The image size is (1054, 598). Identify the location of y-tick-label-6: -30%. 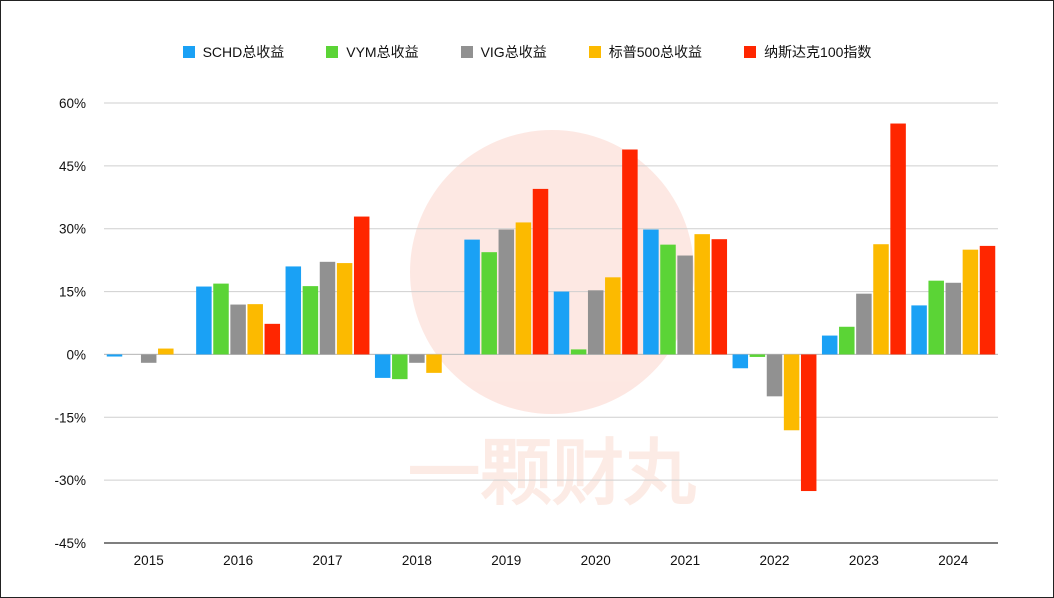
(70, 480).